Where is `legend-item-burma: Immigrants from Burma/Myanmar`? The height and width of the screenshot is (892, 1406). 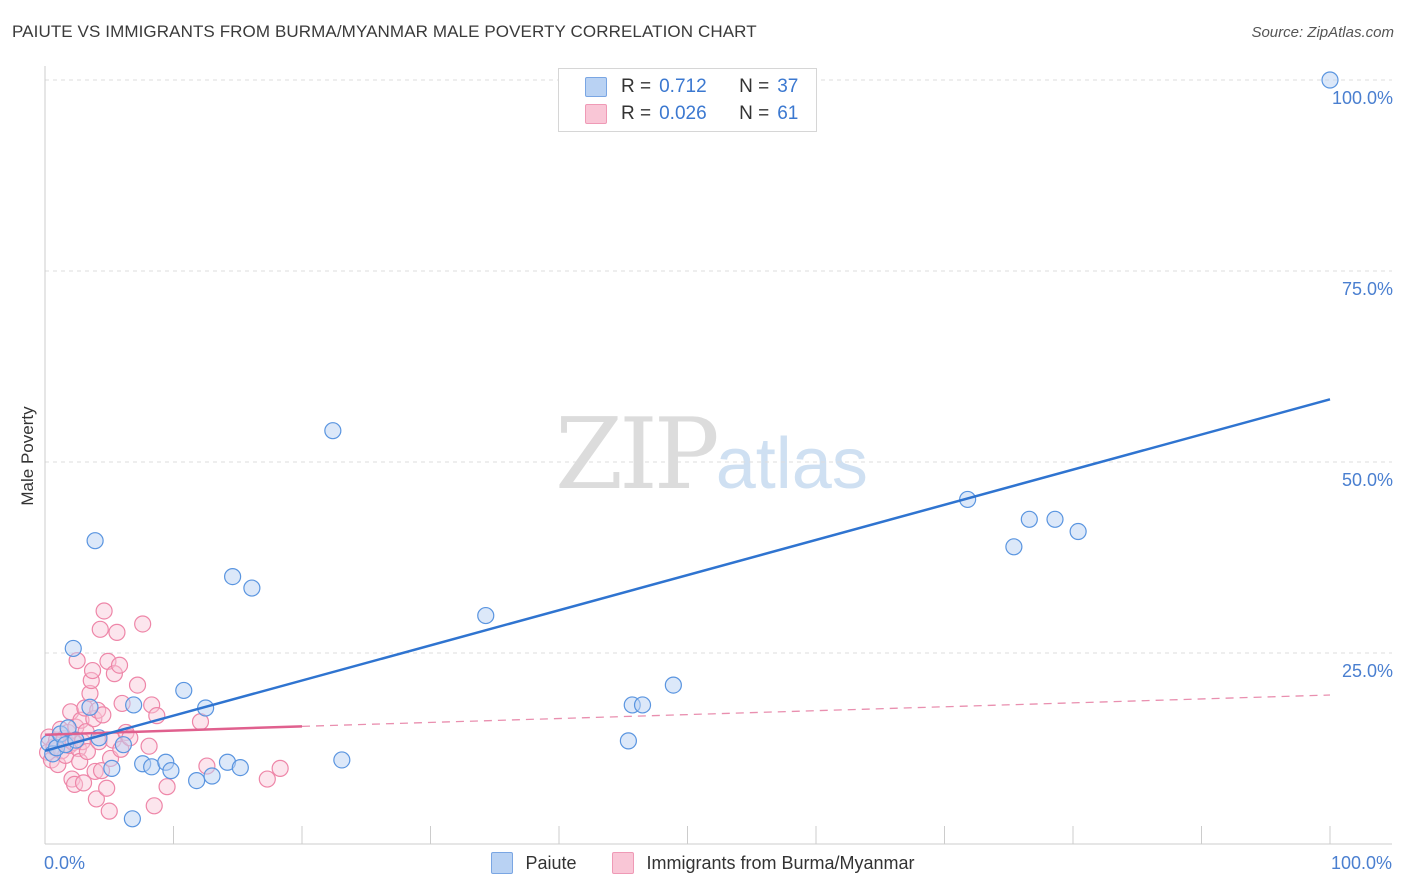 legend-item-burma: Immigrants from Burma/Myanmar is located at coordinates (763, 863).